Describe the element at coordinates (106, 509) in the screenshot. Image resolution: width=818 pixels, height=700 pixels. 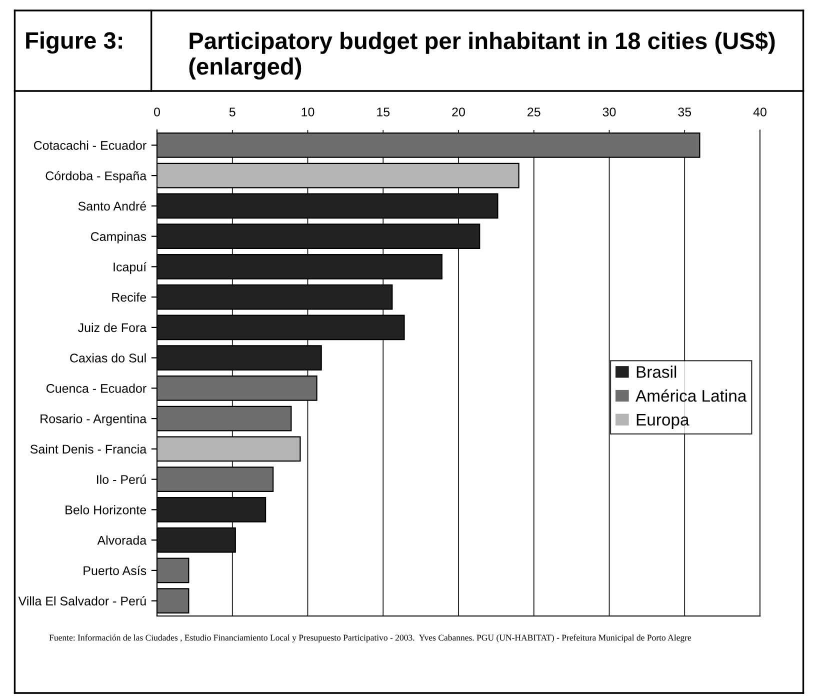
I see `y-tick-label: Belo Horizonte` at that location.